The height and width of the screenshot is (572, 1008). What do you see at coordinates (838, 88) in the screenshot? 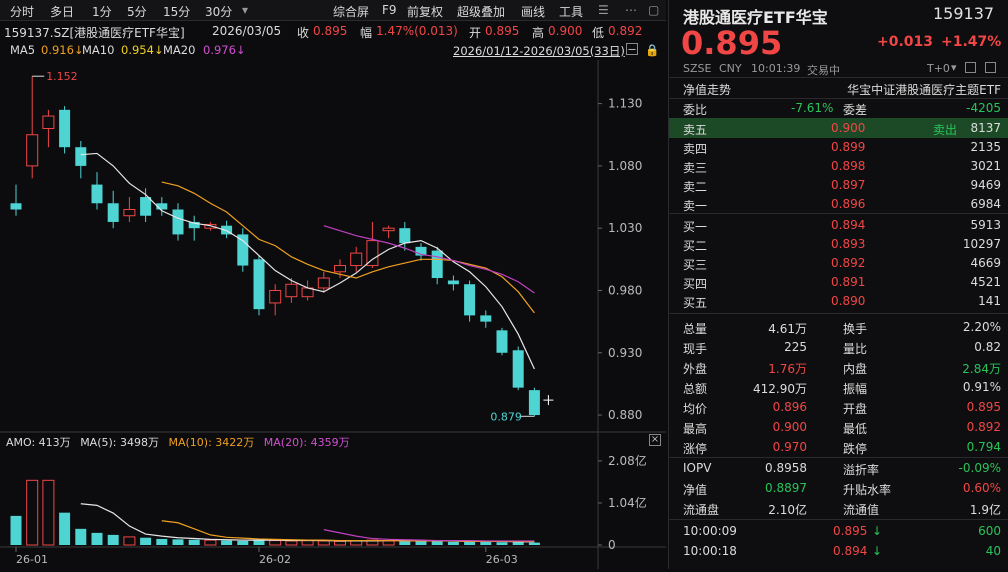
I see `nav-trend-row: 净值走势 华宝中证港股通医疗主题ETF` at bounding box center [838, 88].